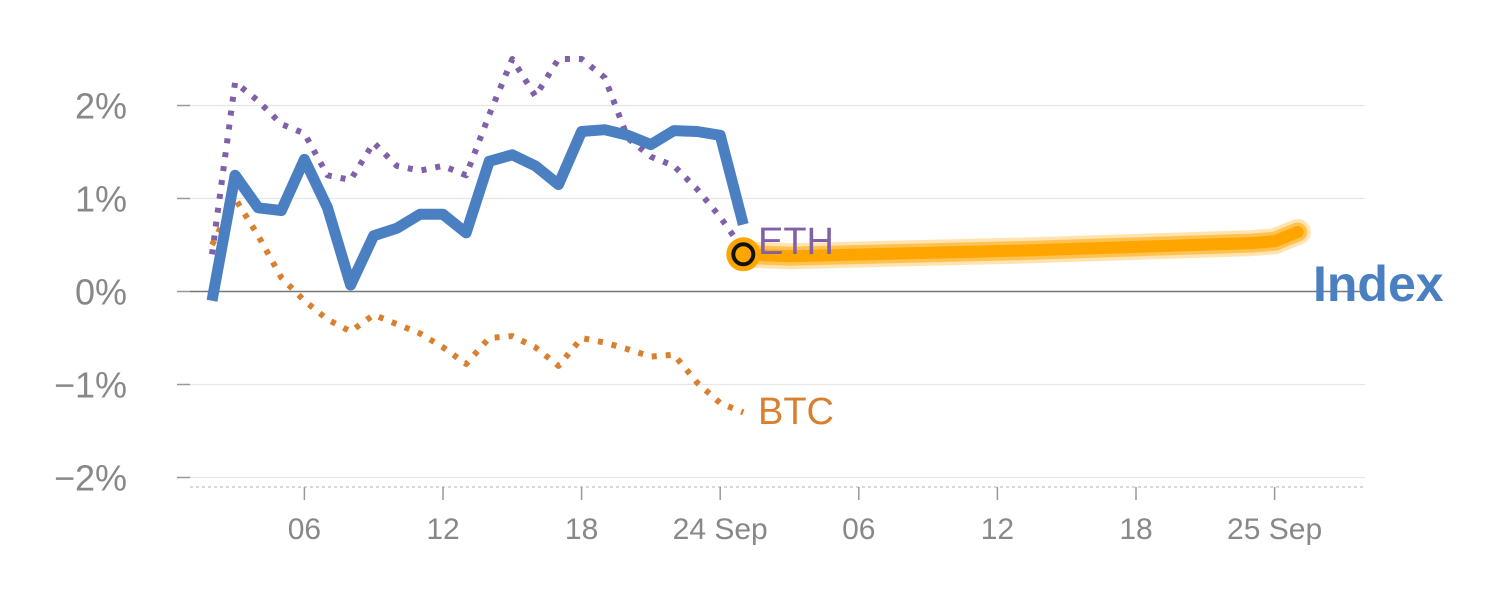  What do you see at coordinates (101, 199) in the screenshot?
I see `y-tick-label: 1%` at bounding box center [101, 199].